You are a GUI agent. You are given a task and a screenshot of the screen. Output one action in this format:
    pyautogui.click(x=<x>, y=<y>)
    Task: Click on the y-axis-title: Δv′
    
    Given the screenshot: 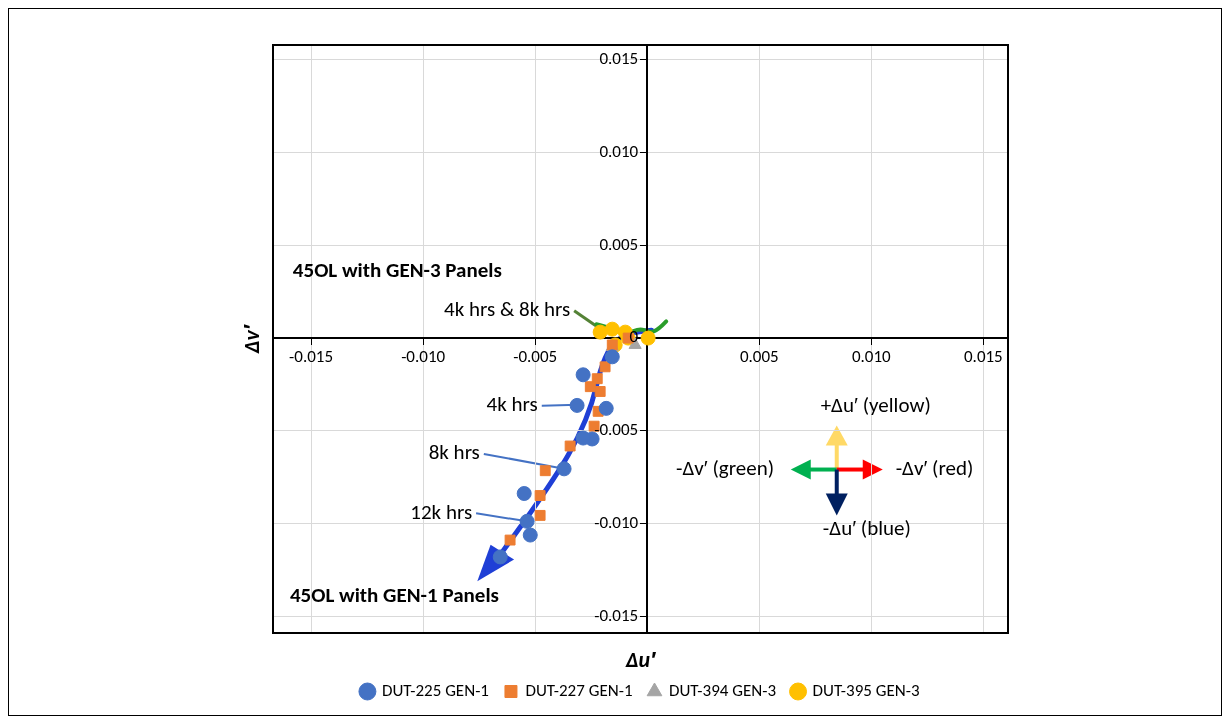 What is the action you would take?
    pyautogui.click(x=251, y=339)
    